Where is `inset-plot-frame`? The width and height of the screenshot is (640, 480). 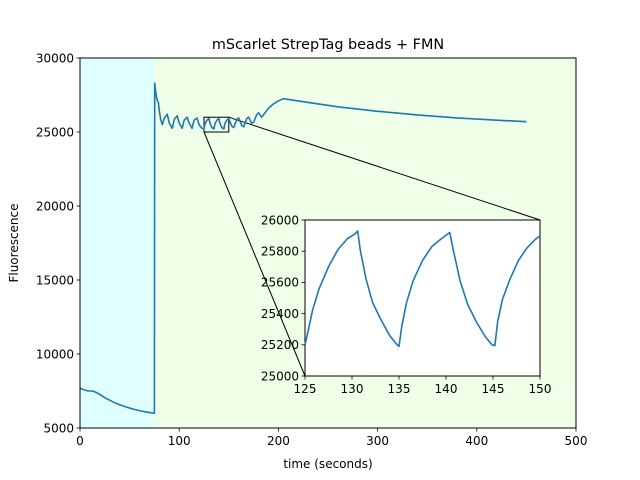 inset-plot-frame is located at coordinates (422, 298).